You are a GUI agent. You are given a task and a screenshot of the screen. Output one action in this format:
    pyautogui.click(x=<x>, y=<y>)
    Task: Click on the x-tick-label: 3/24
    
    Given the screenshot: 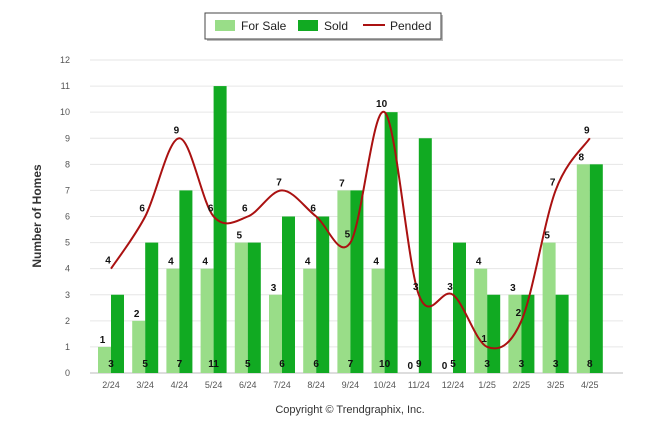 What is the action you would take?
    pyautogui.click(x=145, y=385)
    